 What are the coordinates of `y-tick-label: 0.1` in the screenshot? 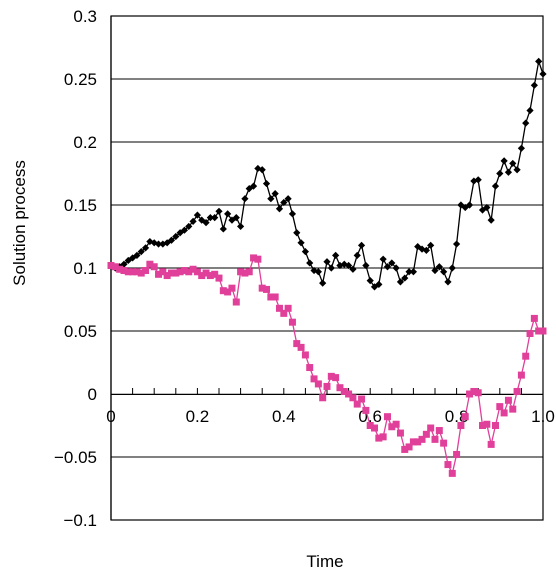 It's located at (85, 268).